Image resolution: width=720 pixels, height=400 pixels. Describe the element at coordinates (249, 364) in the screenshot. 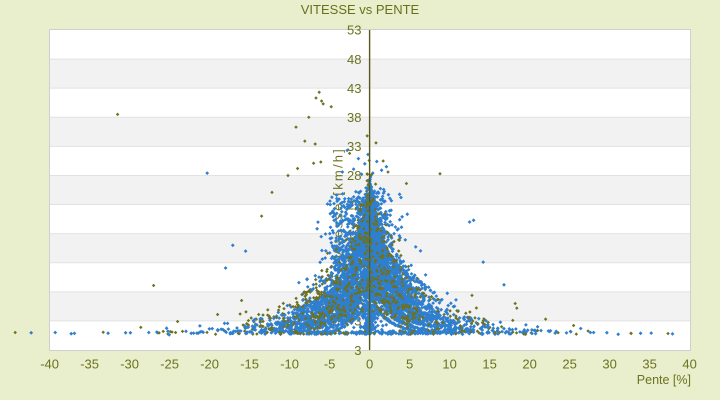

I see `svg-text: -15` at that location.